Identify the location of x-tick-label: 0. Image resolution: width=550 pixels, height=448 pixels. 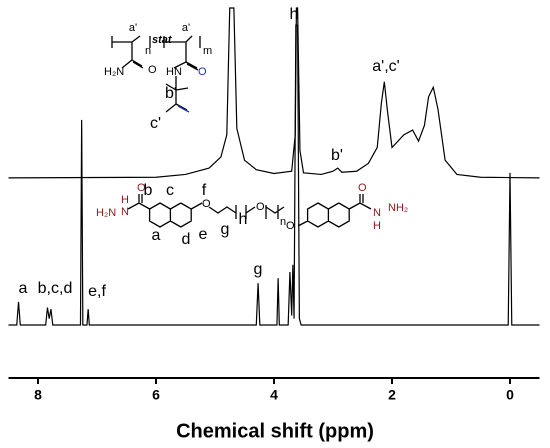
(510, 395).